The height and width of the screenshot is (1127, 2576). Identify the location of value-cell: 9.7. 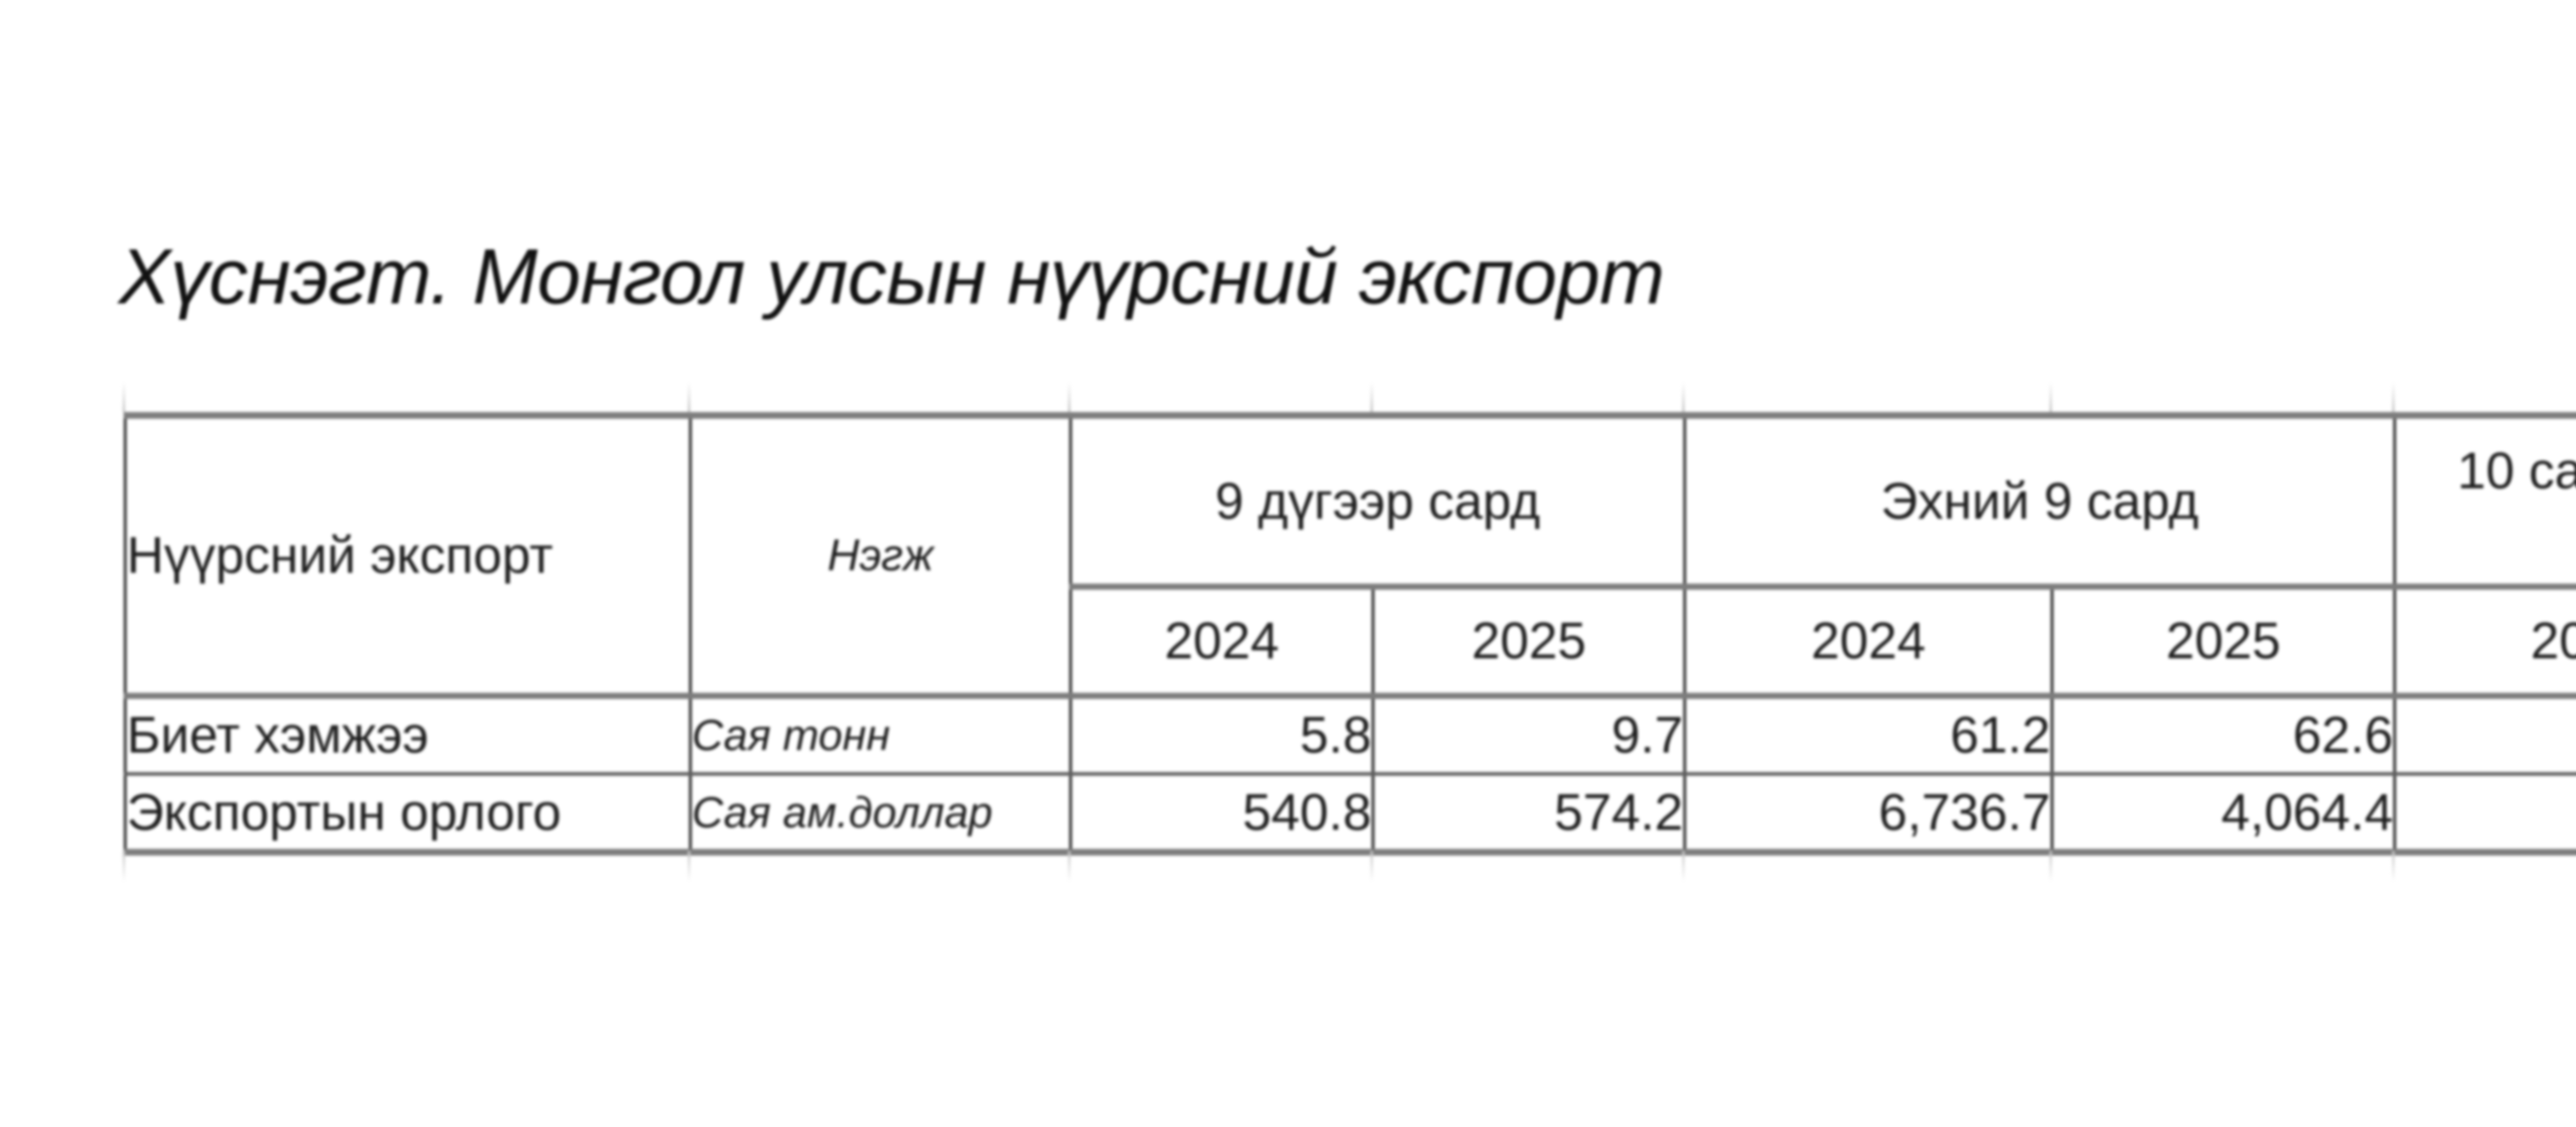
(1528, 734).